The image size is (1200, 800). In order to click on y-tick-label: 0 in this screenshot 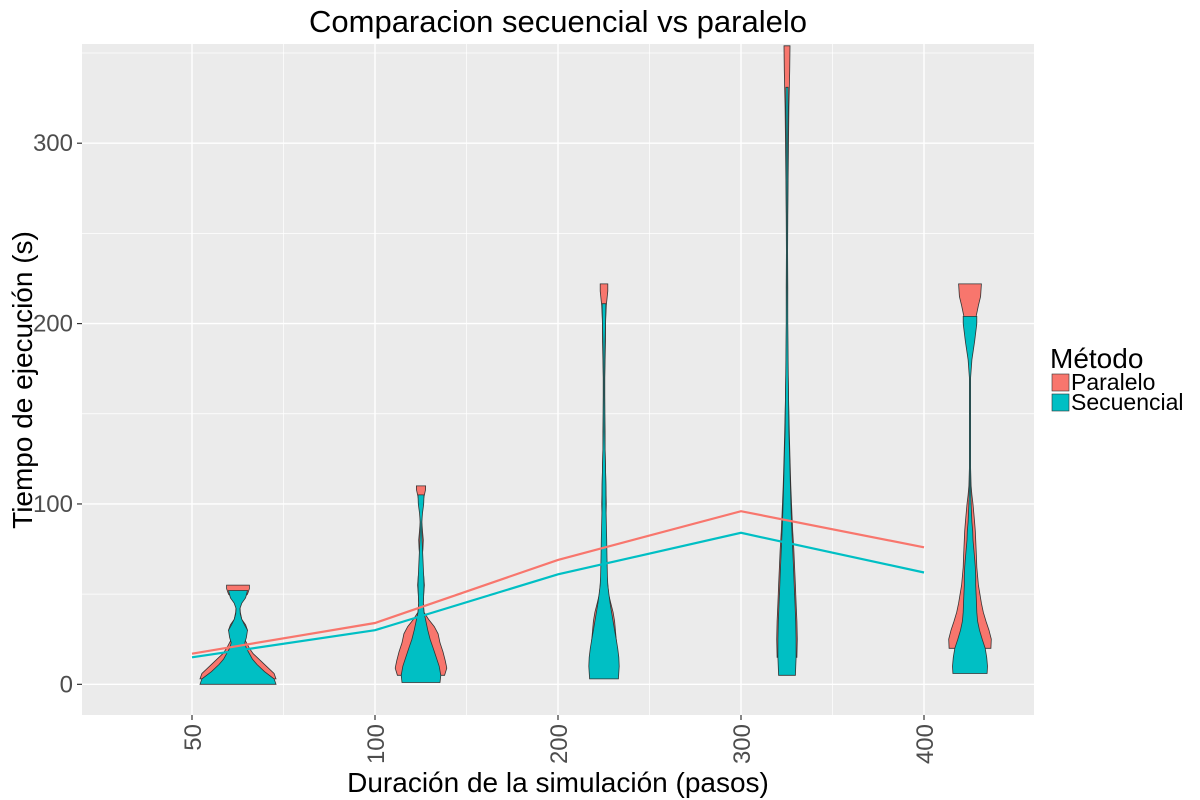, I will do `click(66, 684)`.